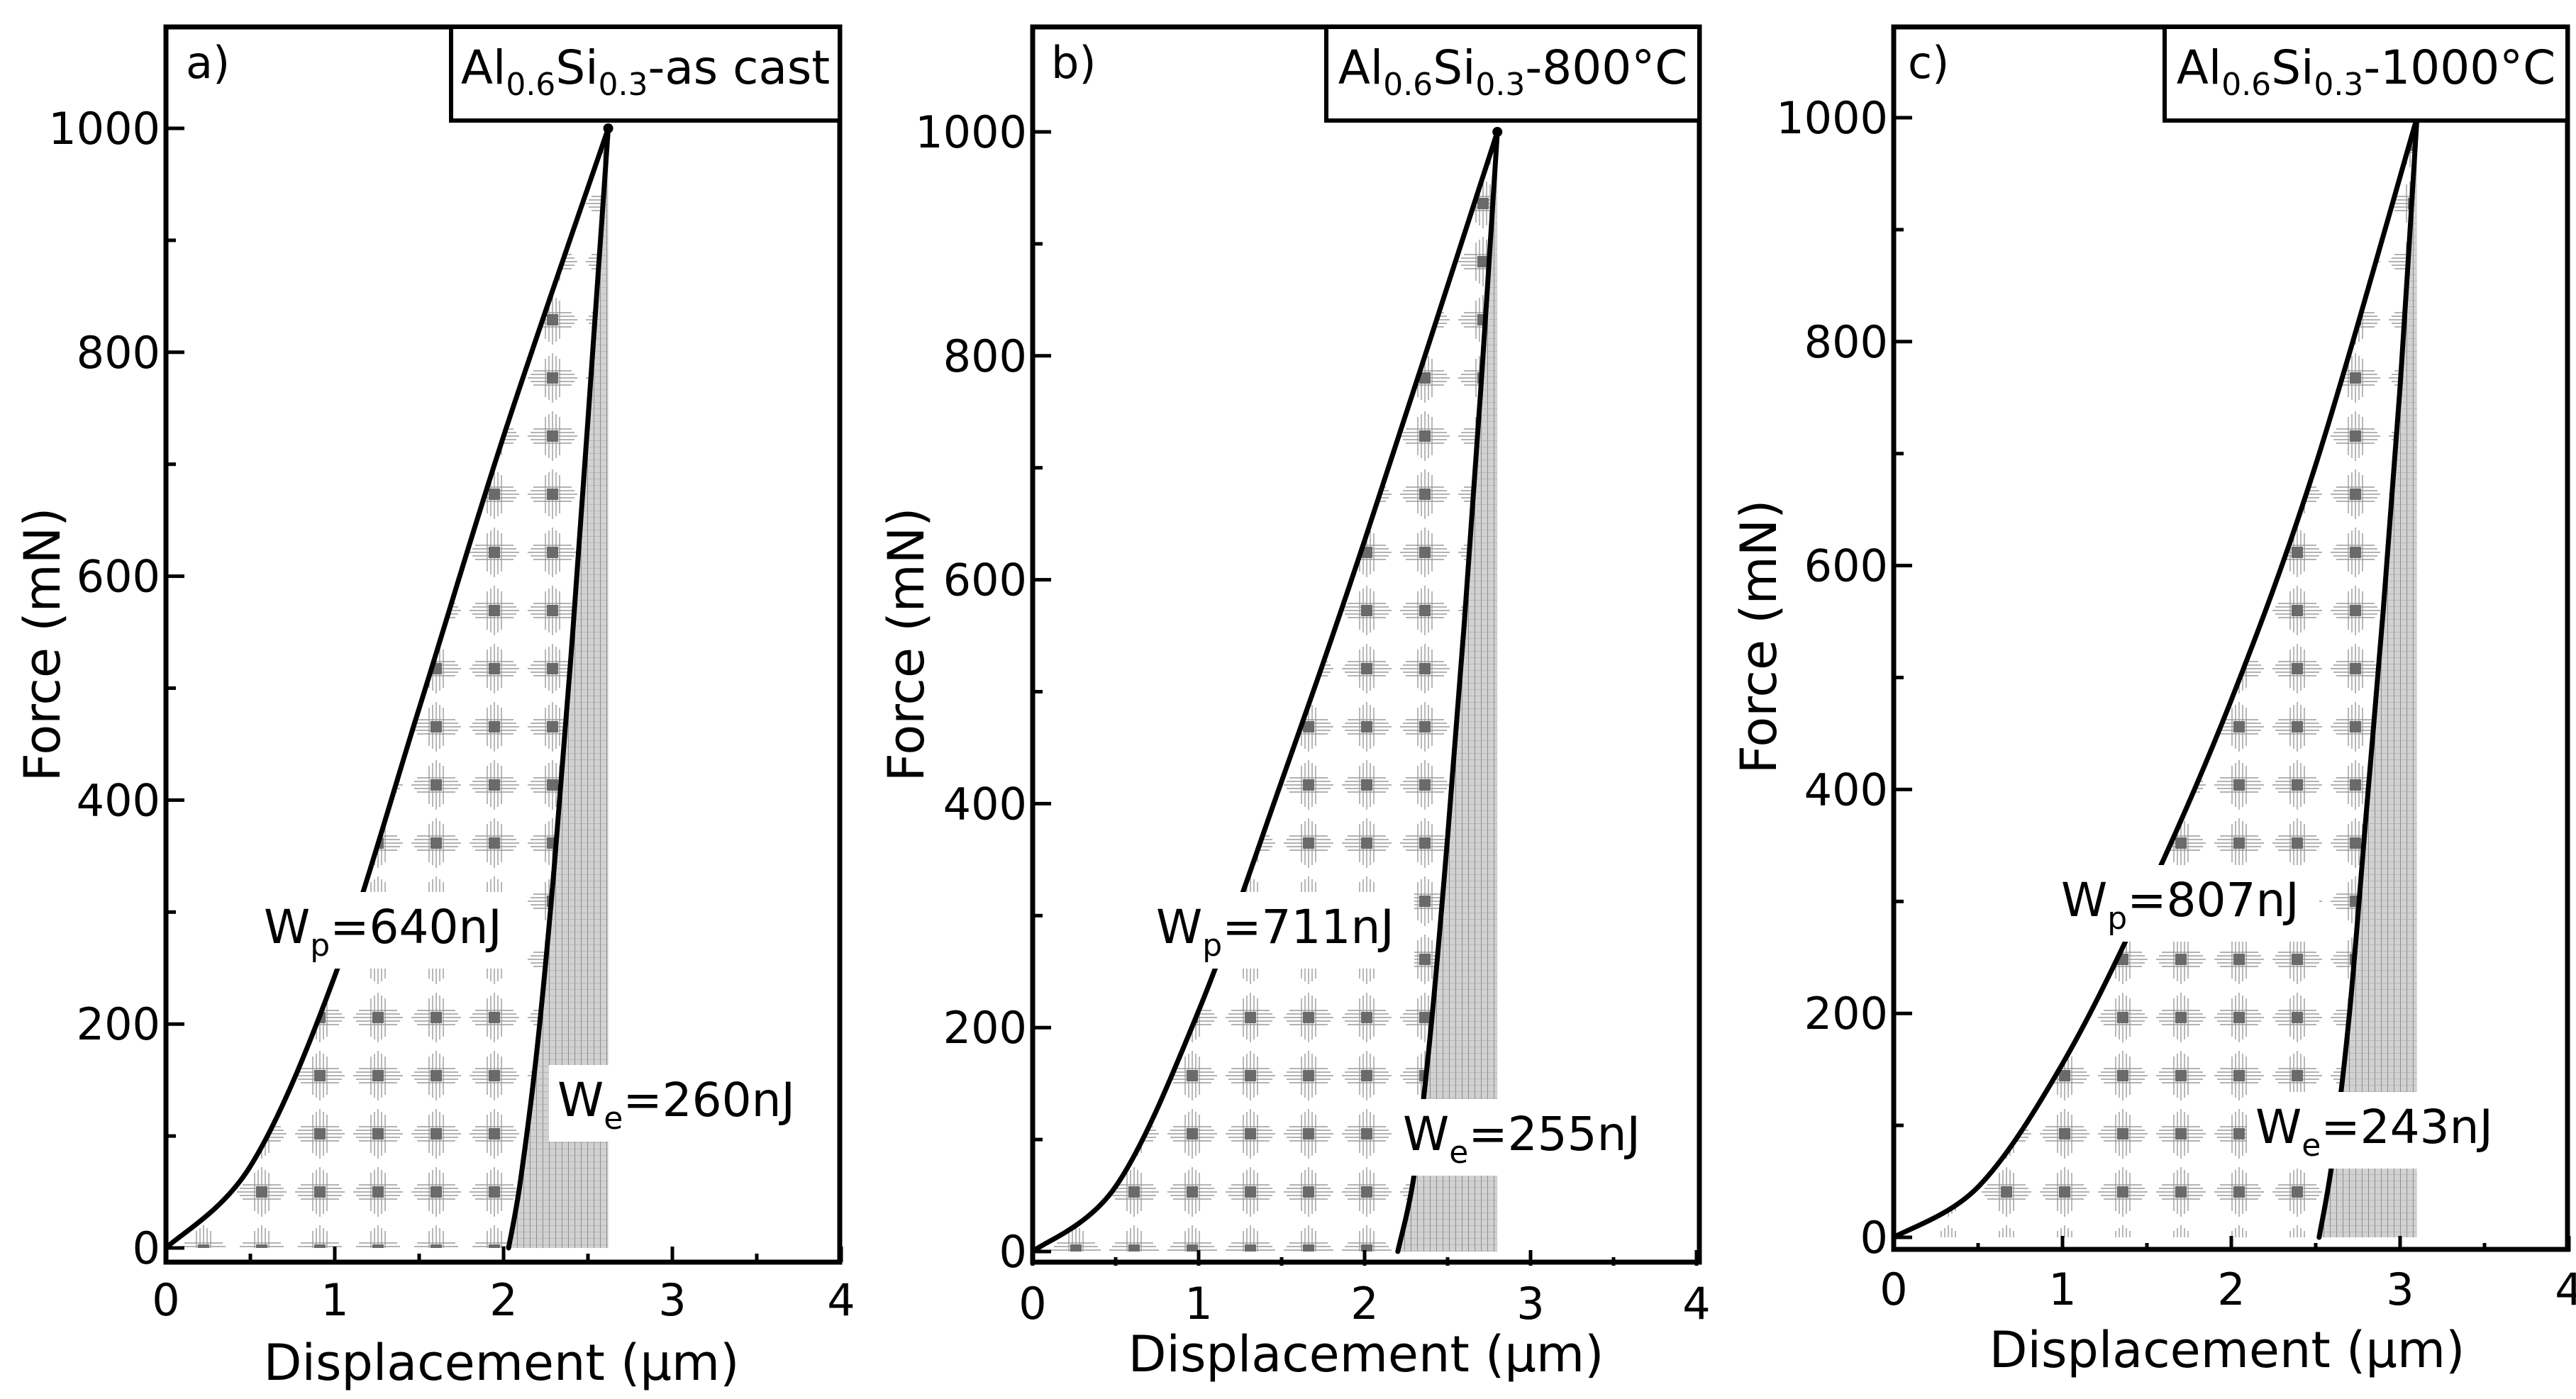 The height and width of the screenshot is (1399, 2576). I want to click on wp-annotation: Wp=807nJ, so click(2180, 905).